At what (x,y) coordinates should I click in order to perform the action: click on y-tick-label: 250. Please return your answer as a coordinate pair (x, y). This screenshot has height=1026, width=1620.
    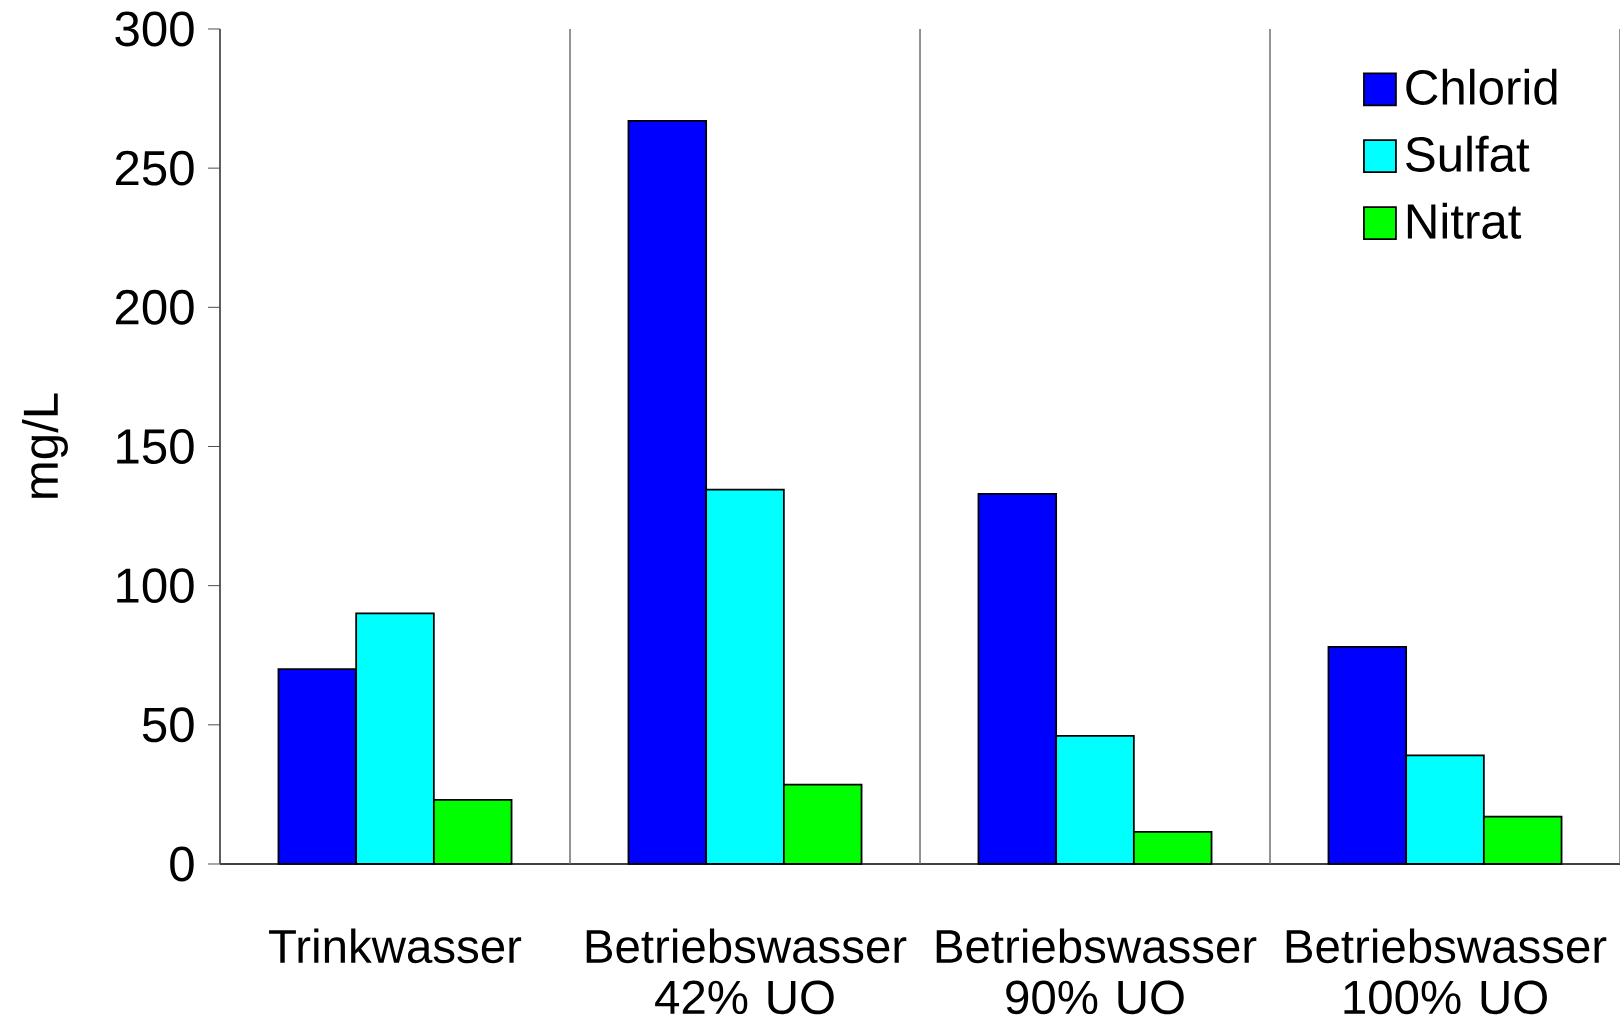
    Looking at the image, I should click on (154, 168).